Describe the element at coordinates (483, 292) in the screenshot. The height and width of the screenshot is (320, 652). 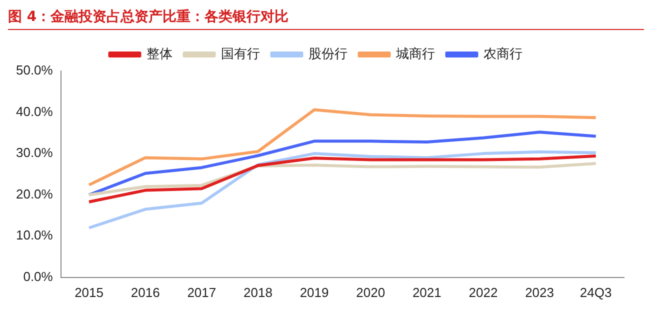
I see `x-tick-label: 2022` at that location.